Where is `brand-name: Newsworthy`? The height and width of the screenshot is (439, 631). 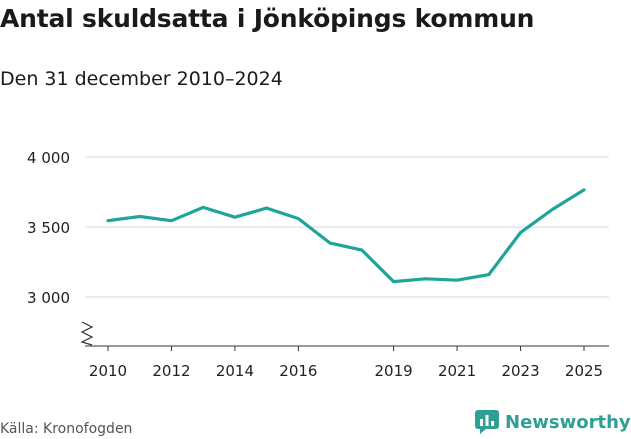
brand-name: Newsworthy is located at coordinates (568, 422).